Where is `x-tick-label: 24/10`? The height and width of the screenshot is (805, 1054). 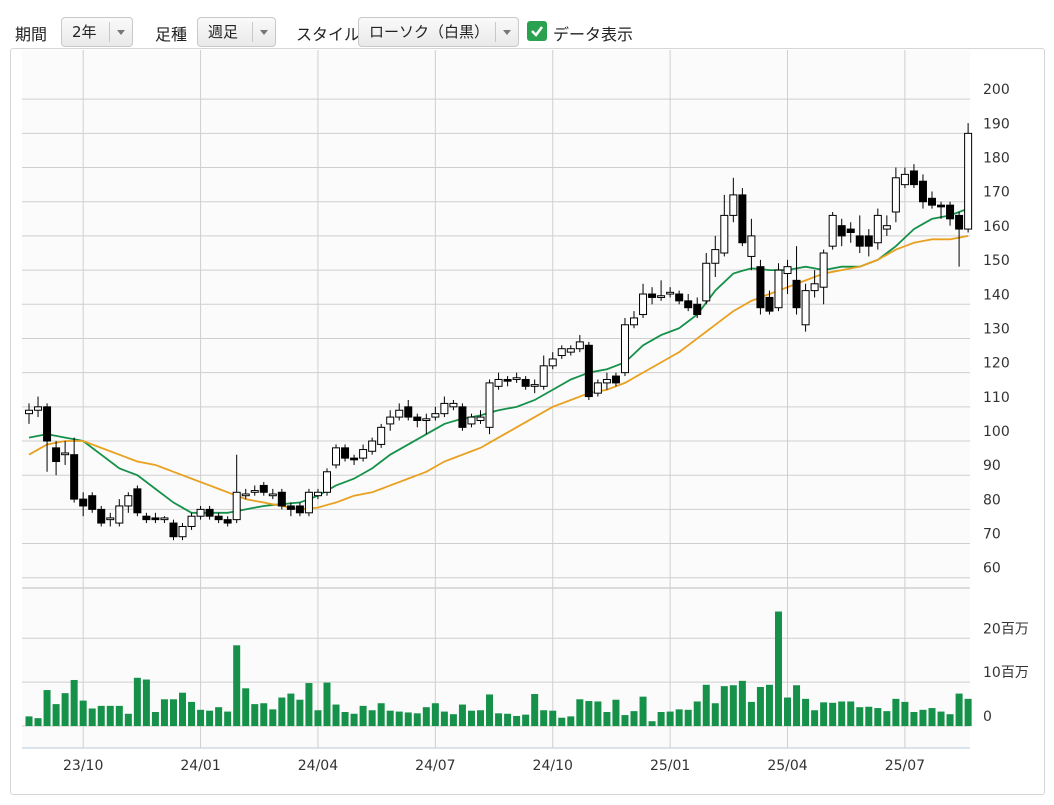 x-tick-label: 24/10 is located at coordinates (553, 766).